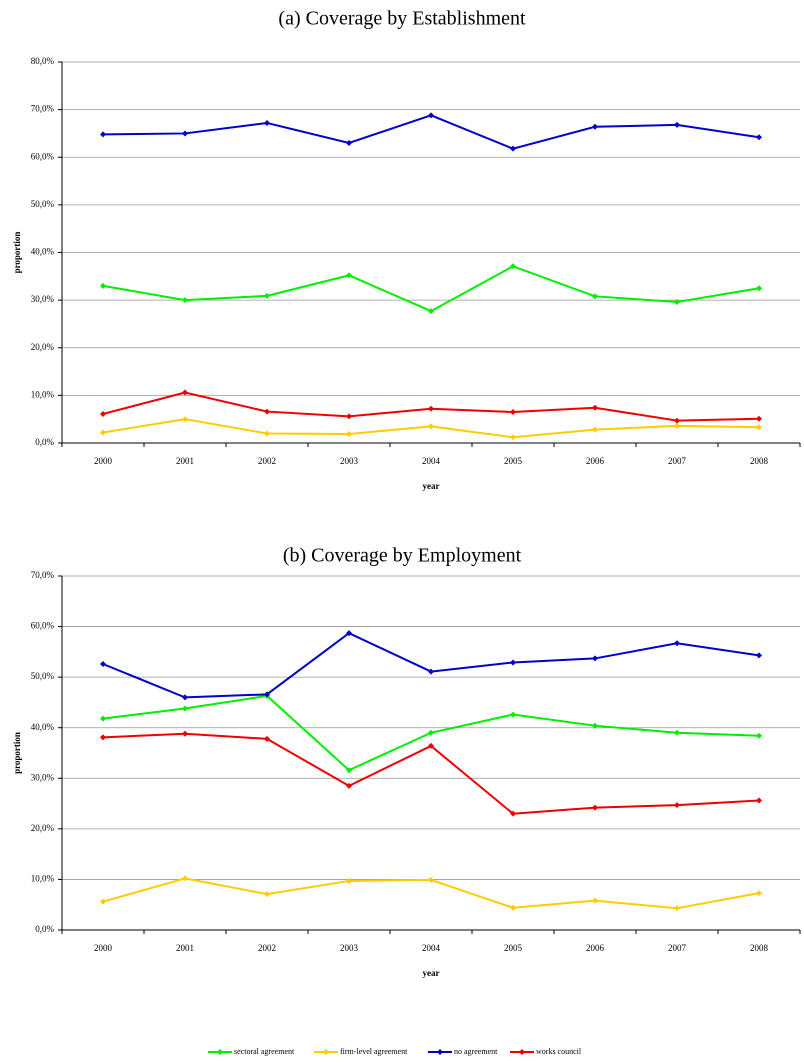  What do you see at coordinates (43, 676) in the screenshot?
I see `y-tick-label: 50,0%` at bounding box center [43, 676].